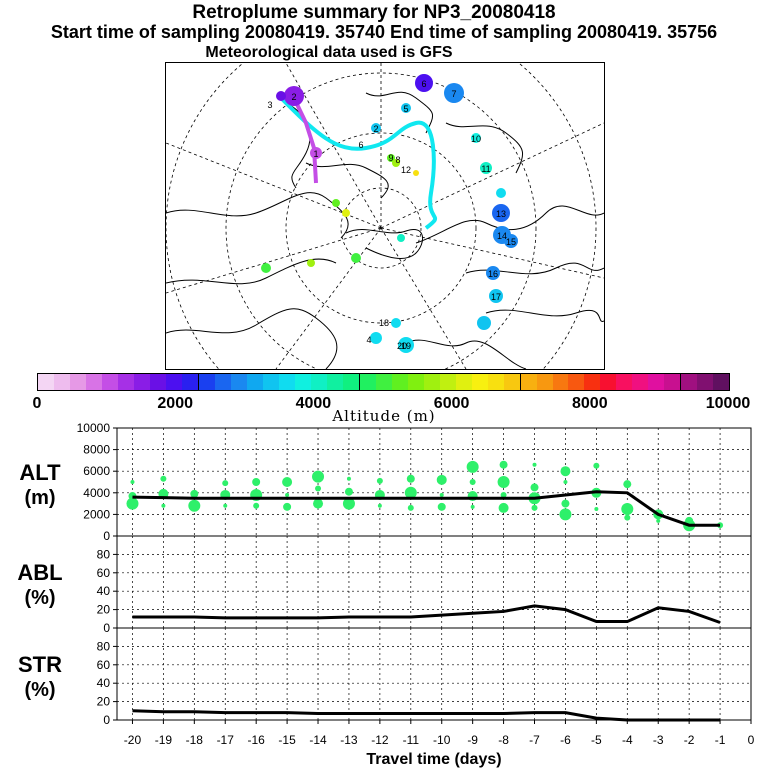  I want to click on map-point-label: 10, so click(476, 139).